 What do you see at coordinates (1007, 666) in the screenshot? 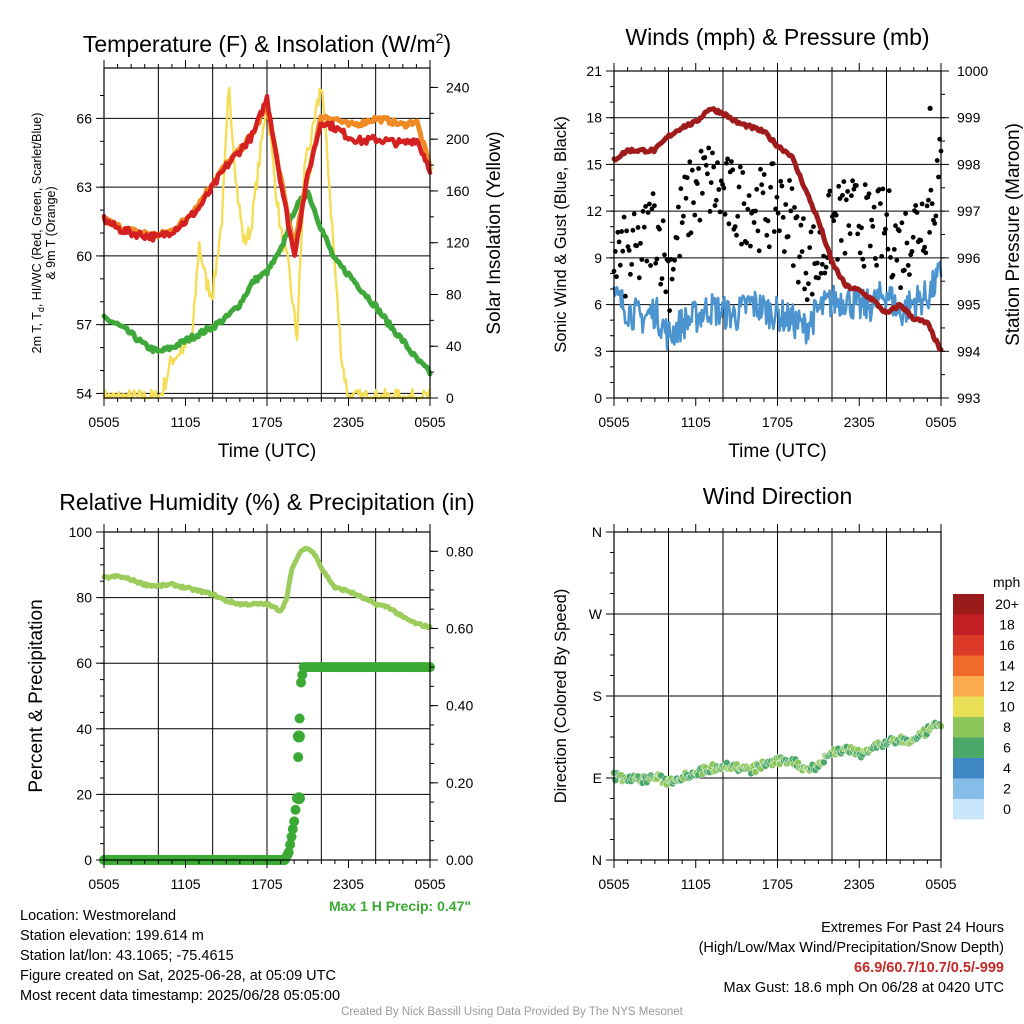
I see `legend-label: 14` at bounding box center [1007, 666].